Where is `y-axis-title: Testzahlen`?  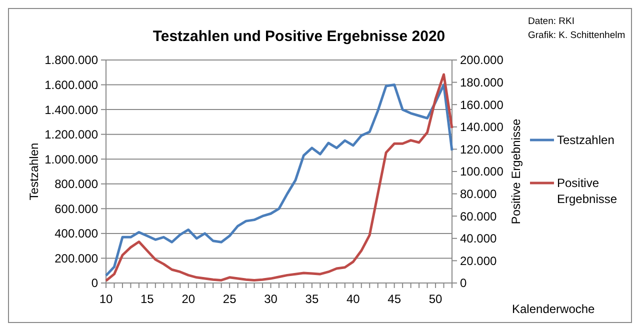
y-axis-title: Testzahlen is located at coordinates (34, 171).